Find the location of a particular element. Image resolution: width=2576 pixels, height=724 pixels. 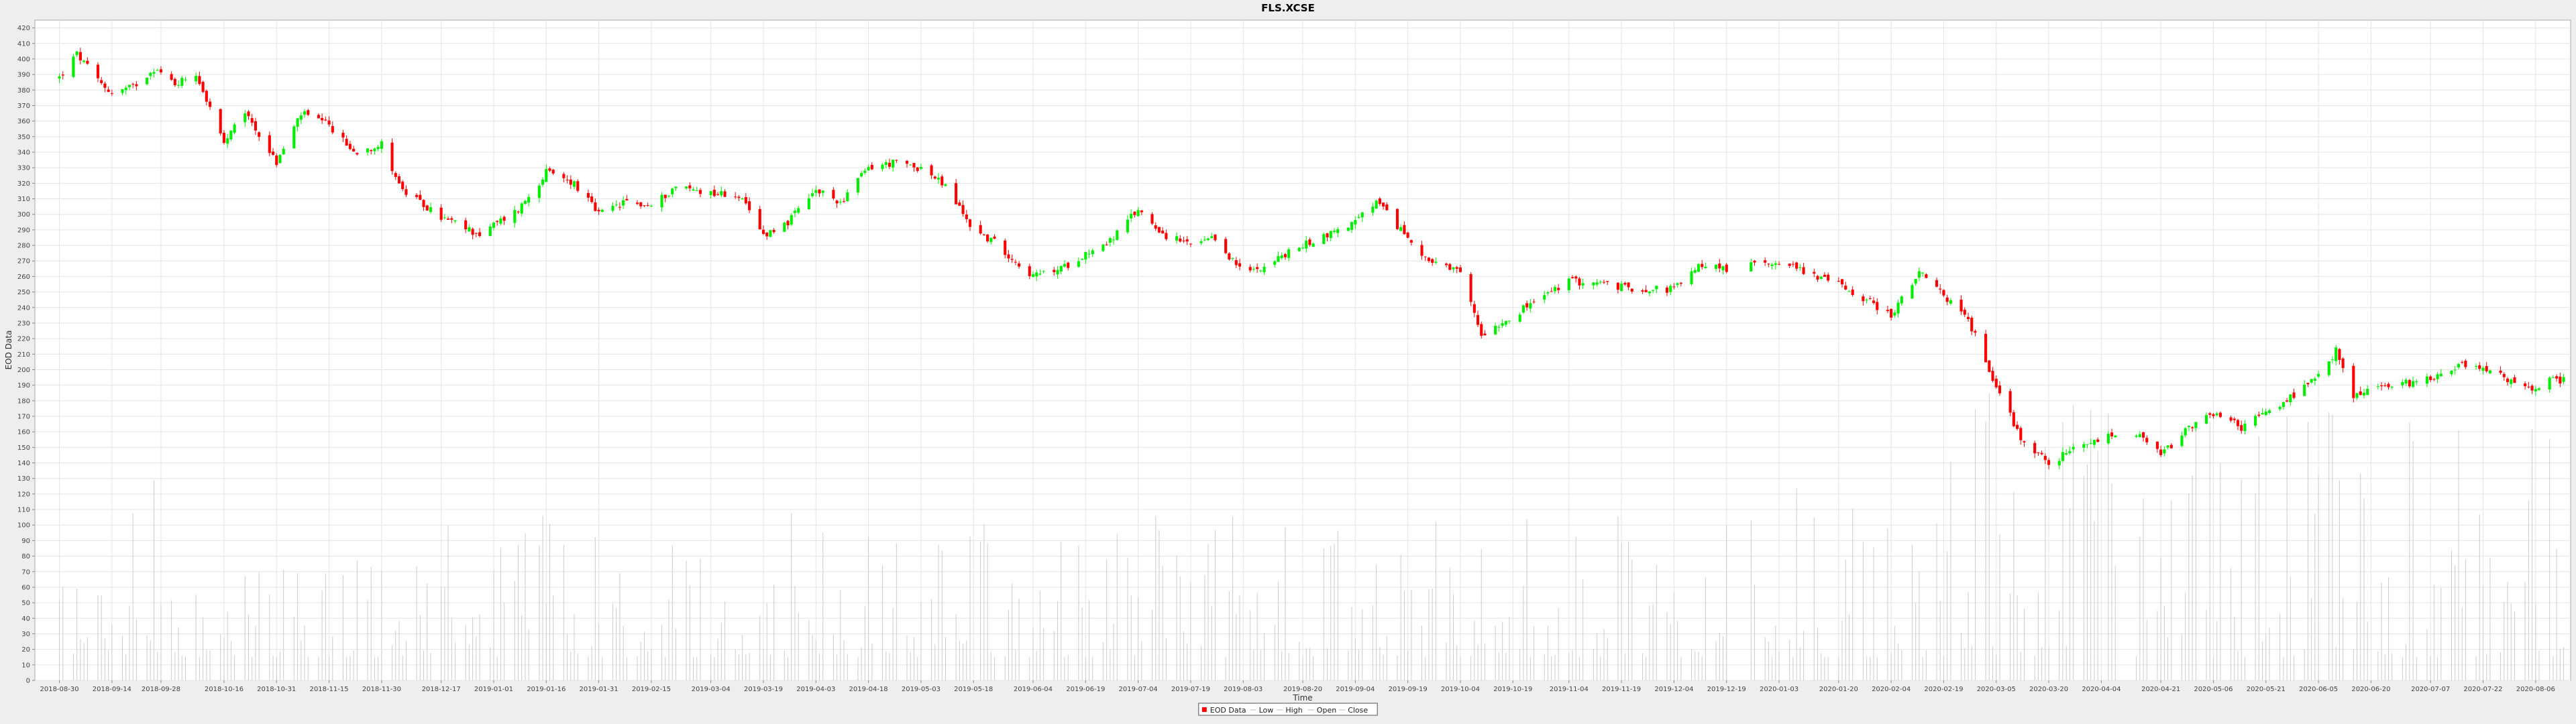

x-tick-label: 2018-08-30 is located at coordinates (59, 689).